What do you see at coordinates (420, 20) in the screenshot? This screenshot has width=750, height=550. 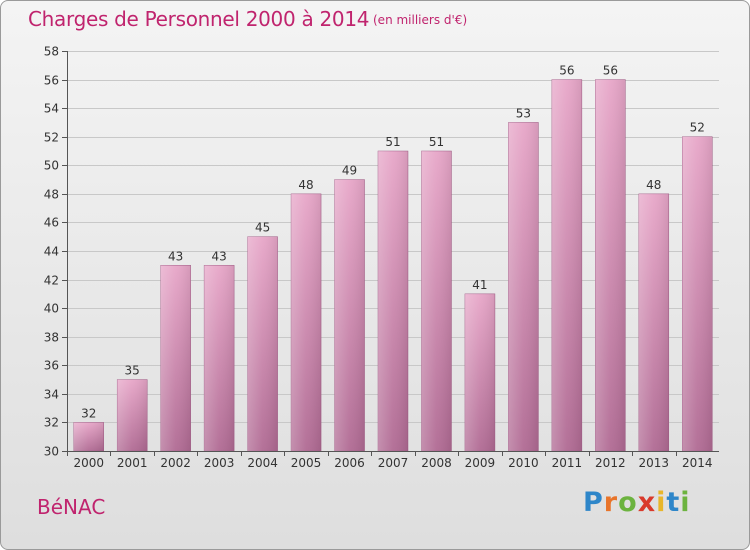 I see `chart-subtitle: (en milliers d'€)` at bounding box center [420, 20].